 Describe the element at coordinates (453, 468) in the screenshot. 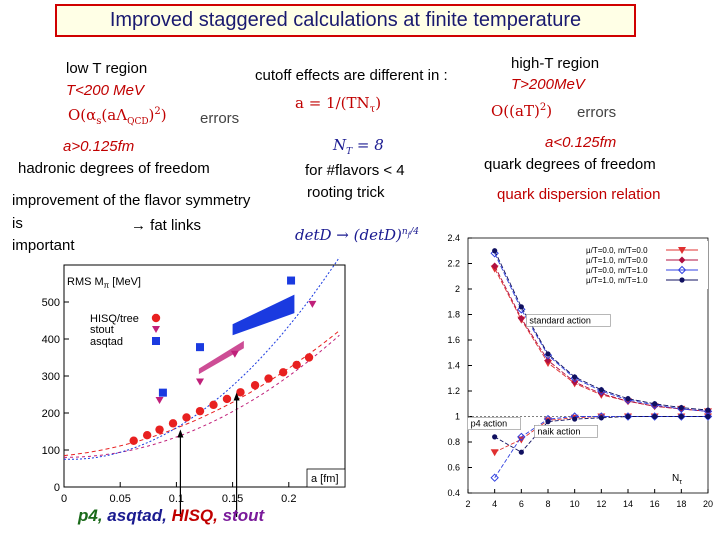

I see `y-tick-label: 0.6` at that location.